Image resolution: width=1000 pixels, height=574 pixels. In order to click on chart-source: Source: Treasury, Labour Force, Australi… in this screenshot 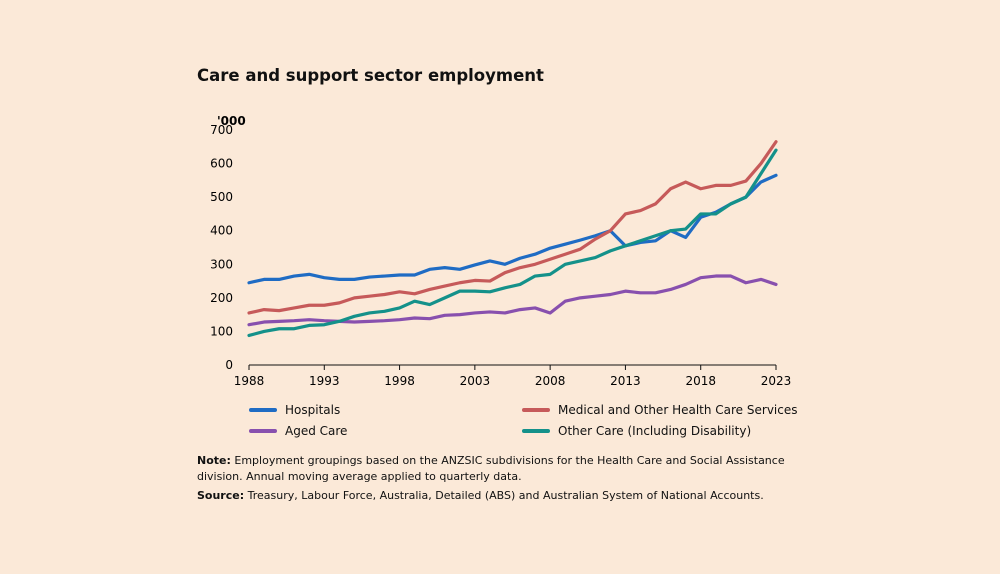, I will do `click(480, 495)`.